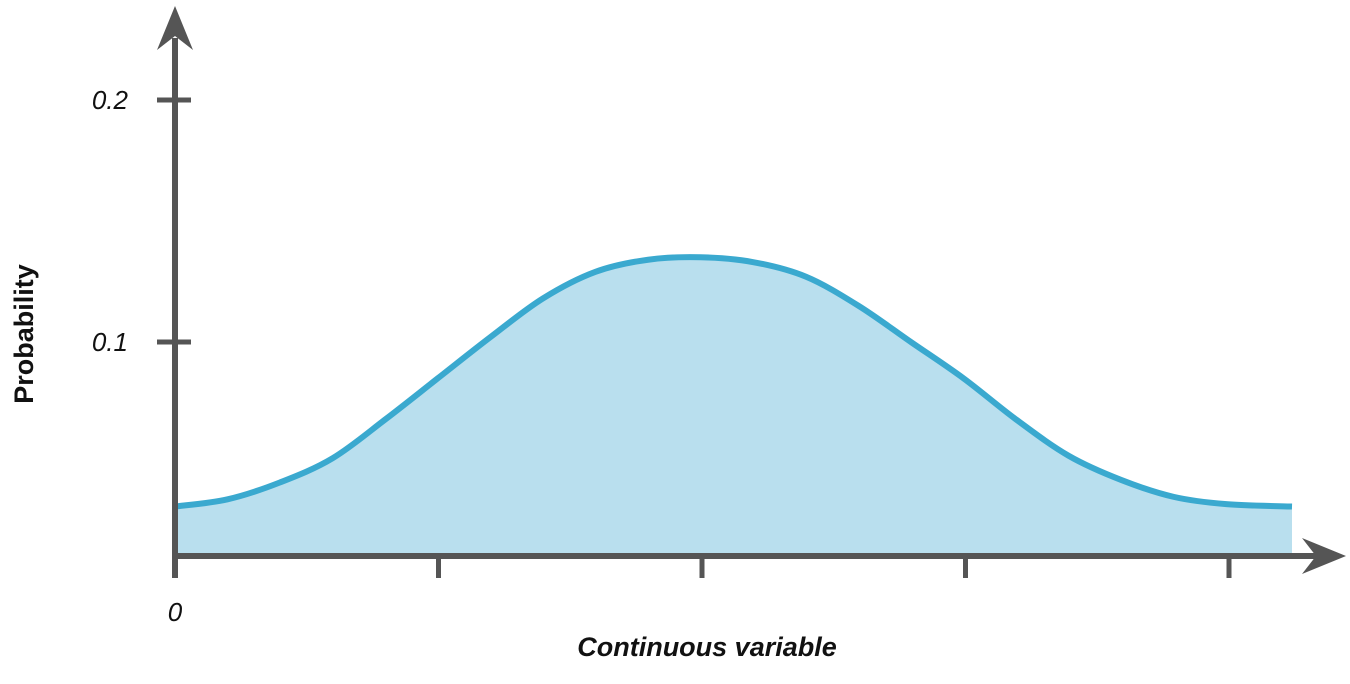  I want to click on x-tick-label: 0, so click(175, 612).